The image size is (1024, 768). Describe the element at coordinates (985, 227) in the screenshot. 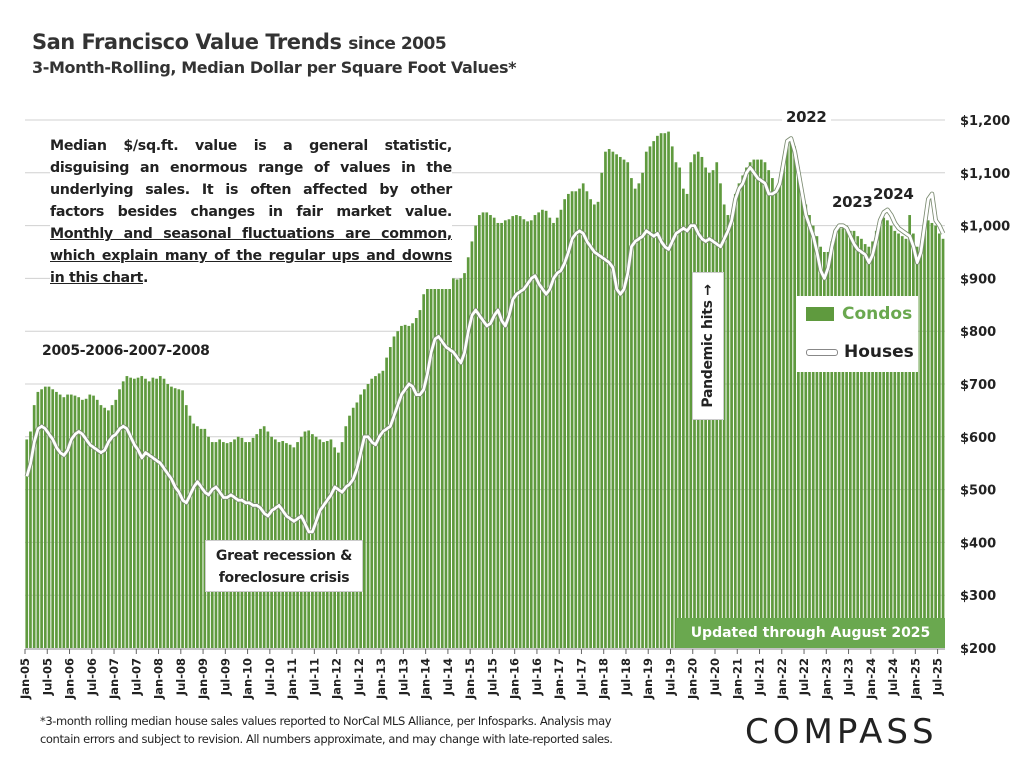

I see `y-tick-label: $1,000` at that location.